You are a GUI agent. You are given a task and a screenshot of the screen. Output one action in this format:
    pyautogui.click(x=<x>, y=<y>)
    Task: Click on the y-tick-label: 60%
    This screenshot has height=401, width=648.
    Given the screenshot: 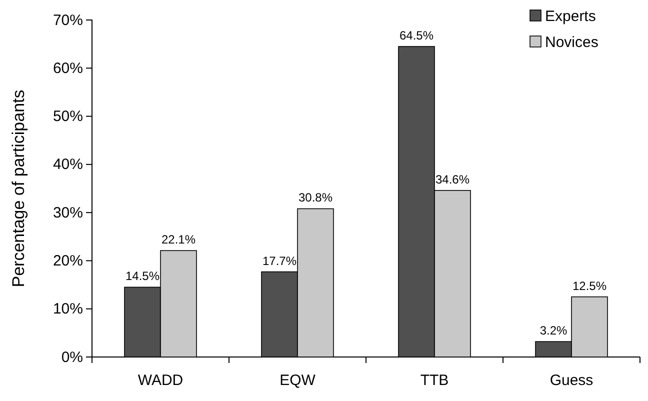 What is the action you would take?
    pyautogui.click(x=67, y=68)
    